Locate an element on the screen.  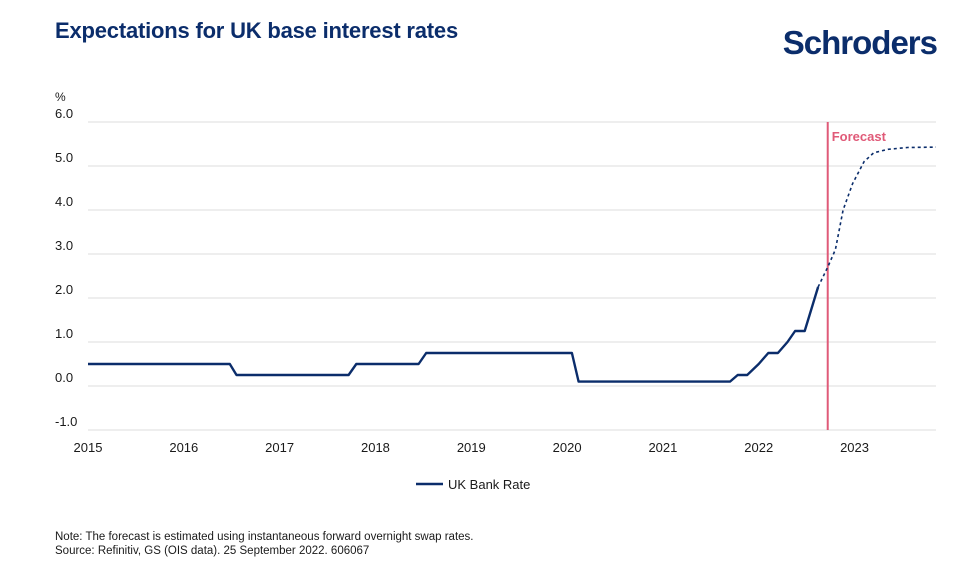
y-tick-label: 5.0 is located at coordinates (64, 157).